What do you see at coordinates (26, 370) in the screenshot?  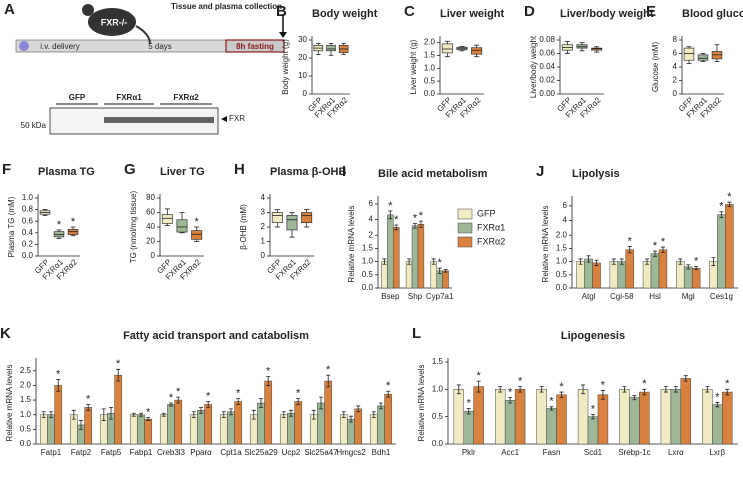 I see `y-tick-label: 2.5` at bounding box center [26, 370].